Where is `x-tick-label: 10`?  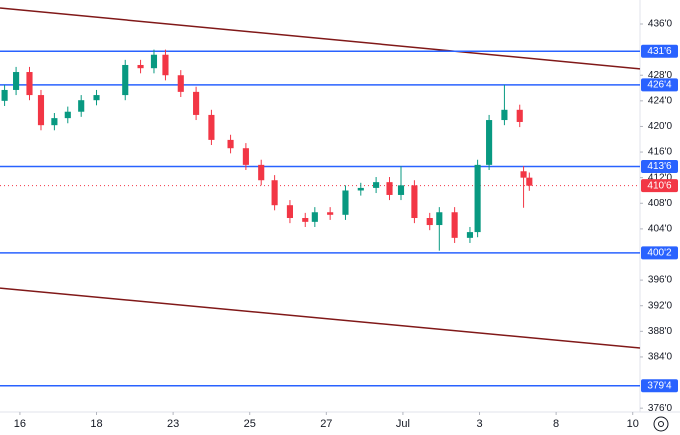
x-tick-label: 10 is located at coordinates (633, 424).